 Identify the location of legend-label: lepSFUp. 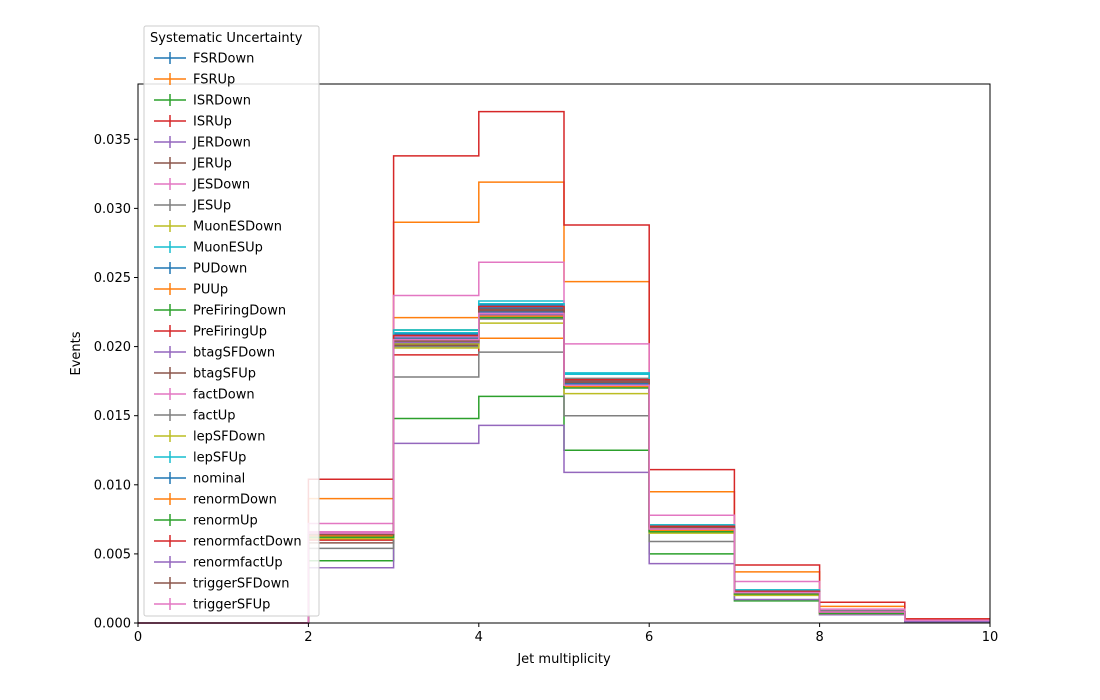
(219, 458).